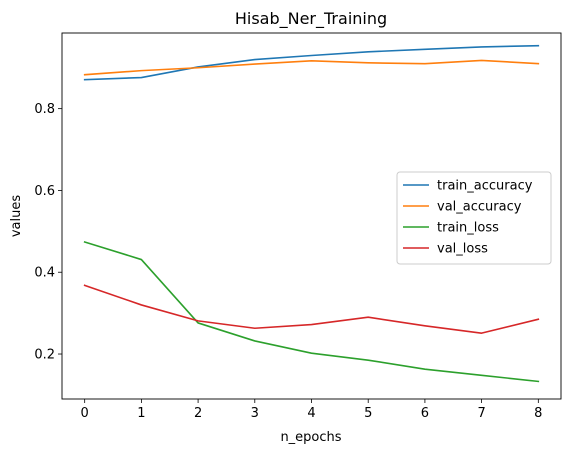 This screenshot has width=567, height=455. Describe the element at coordinates (311, 413) in the screenshot. I see `x-tick-label: 4` at that location.